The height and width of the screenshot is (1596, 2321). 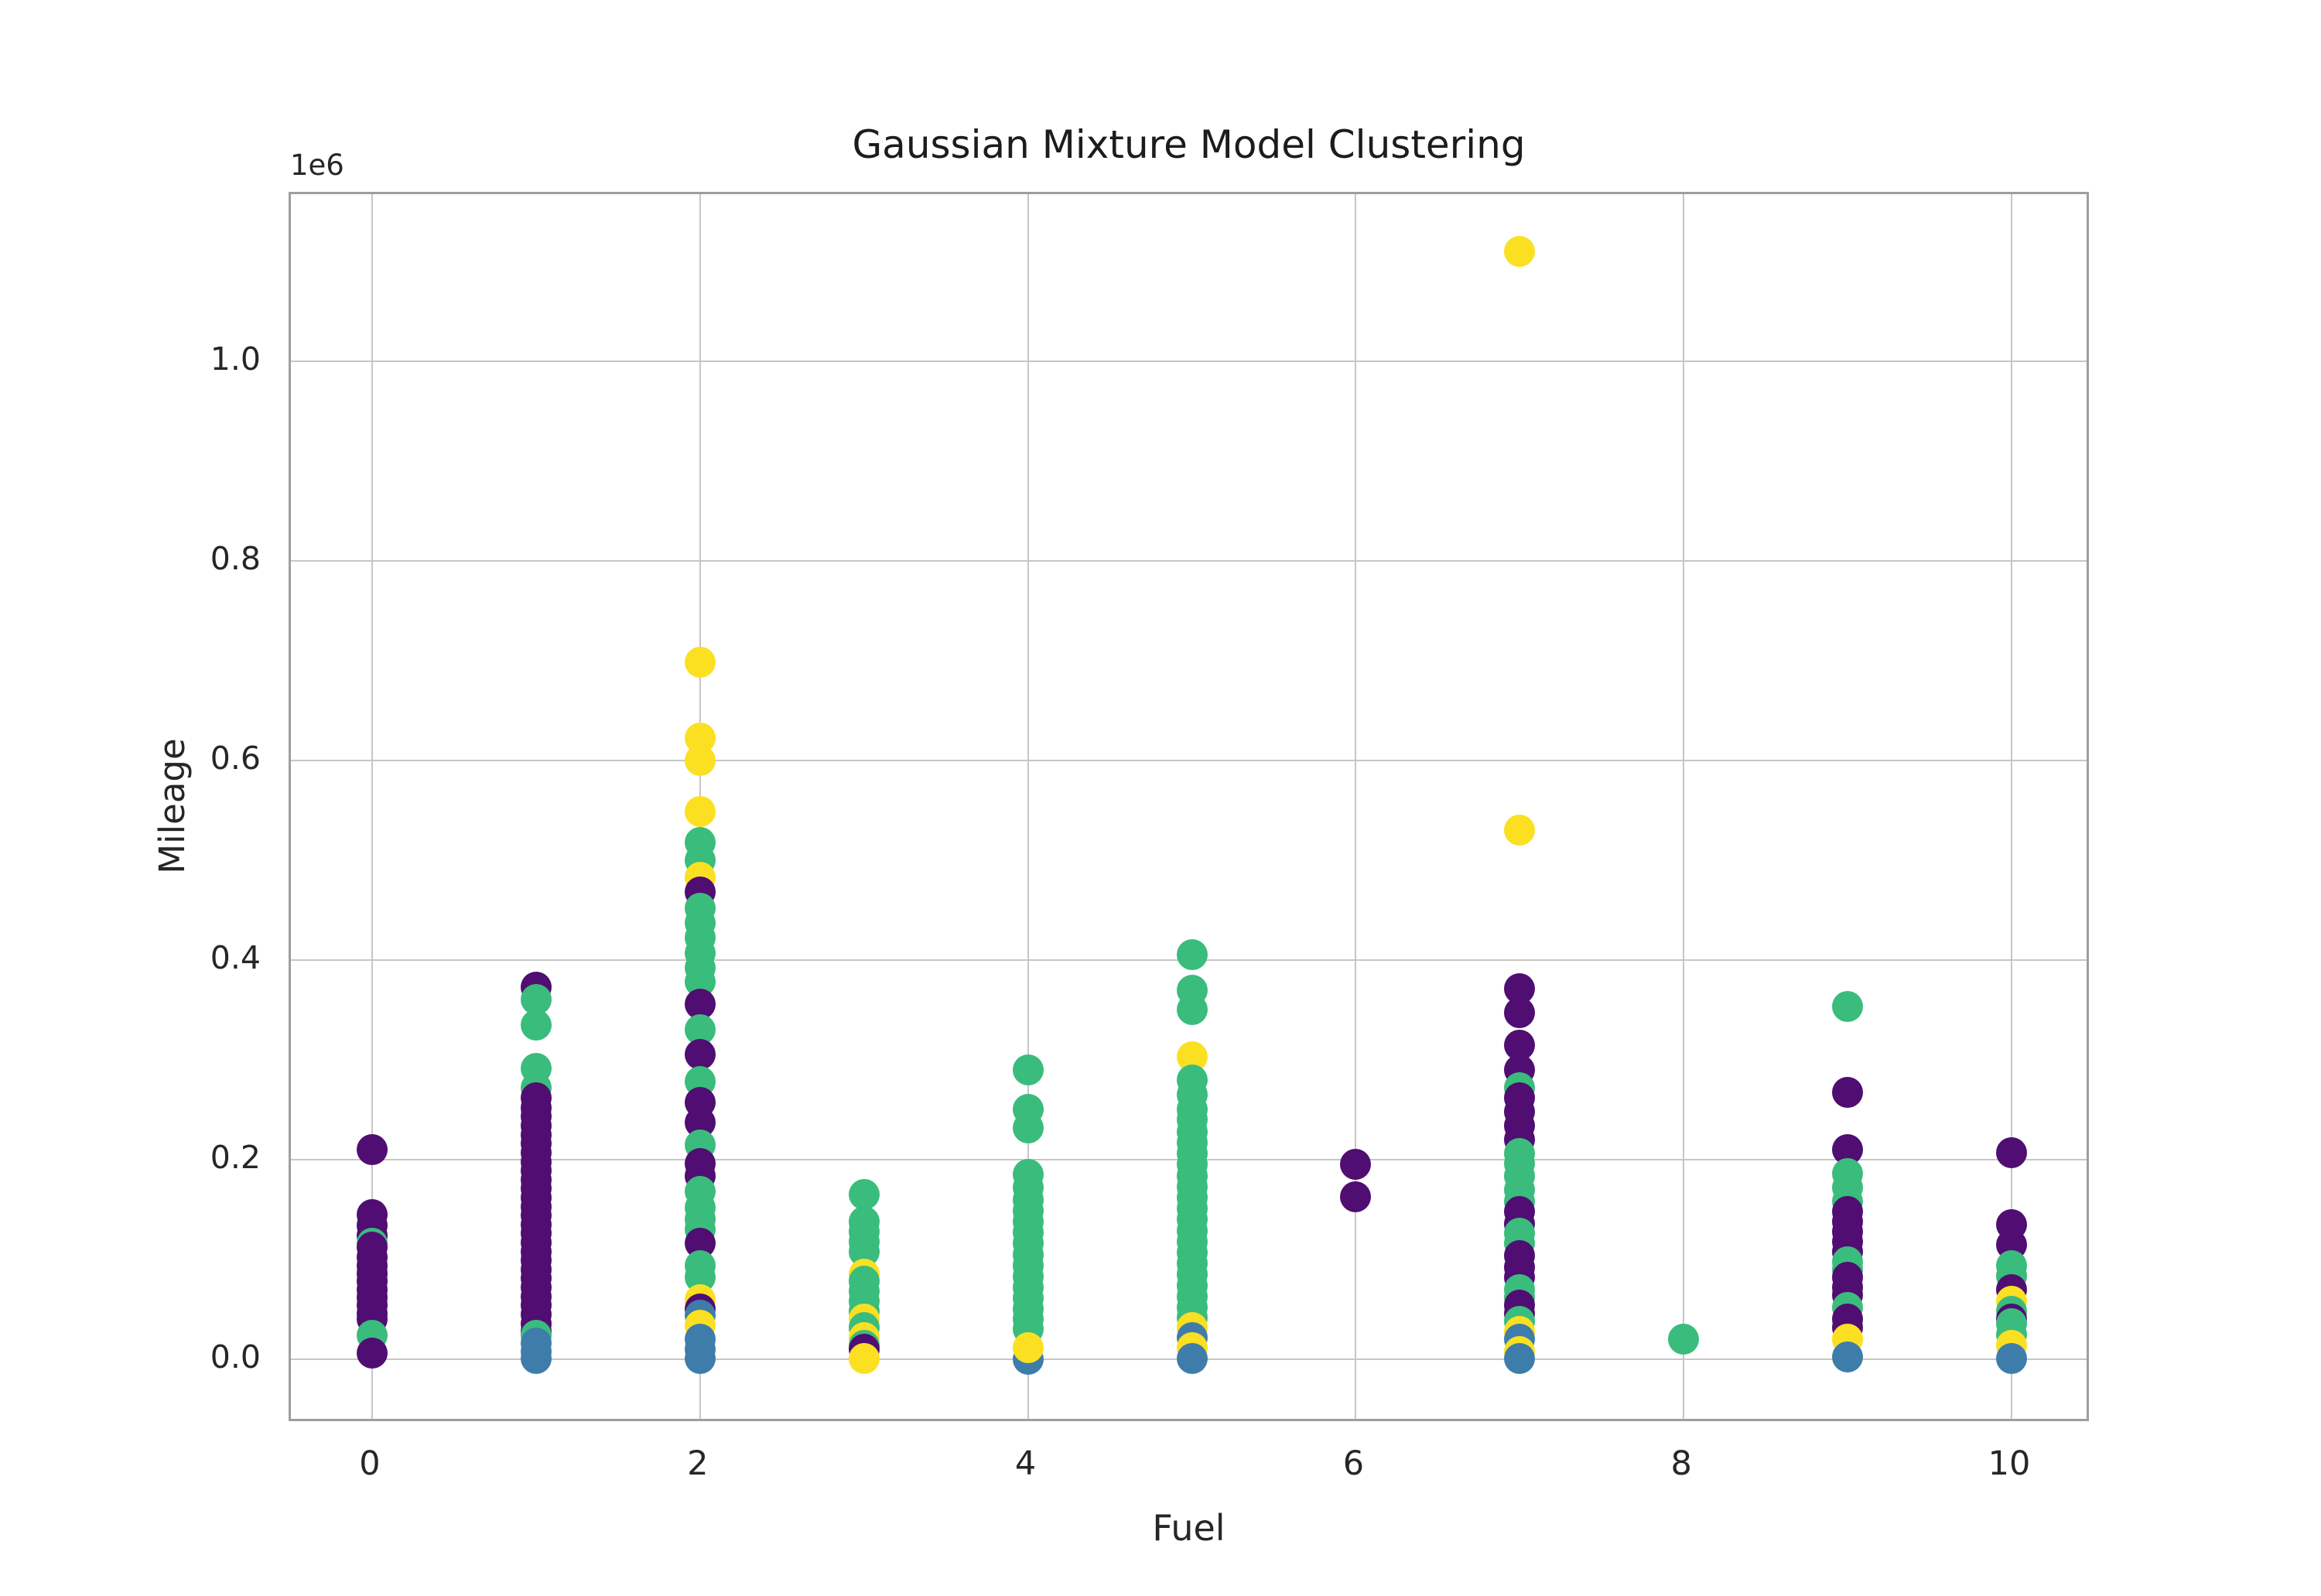 What do you see at coordinates (317, 165) in the screenshot?
I see `y-axis-offset-label: 1e6` at bounding box center [317, 165].